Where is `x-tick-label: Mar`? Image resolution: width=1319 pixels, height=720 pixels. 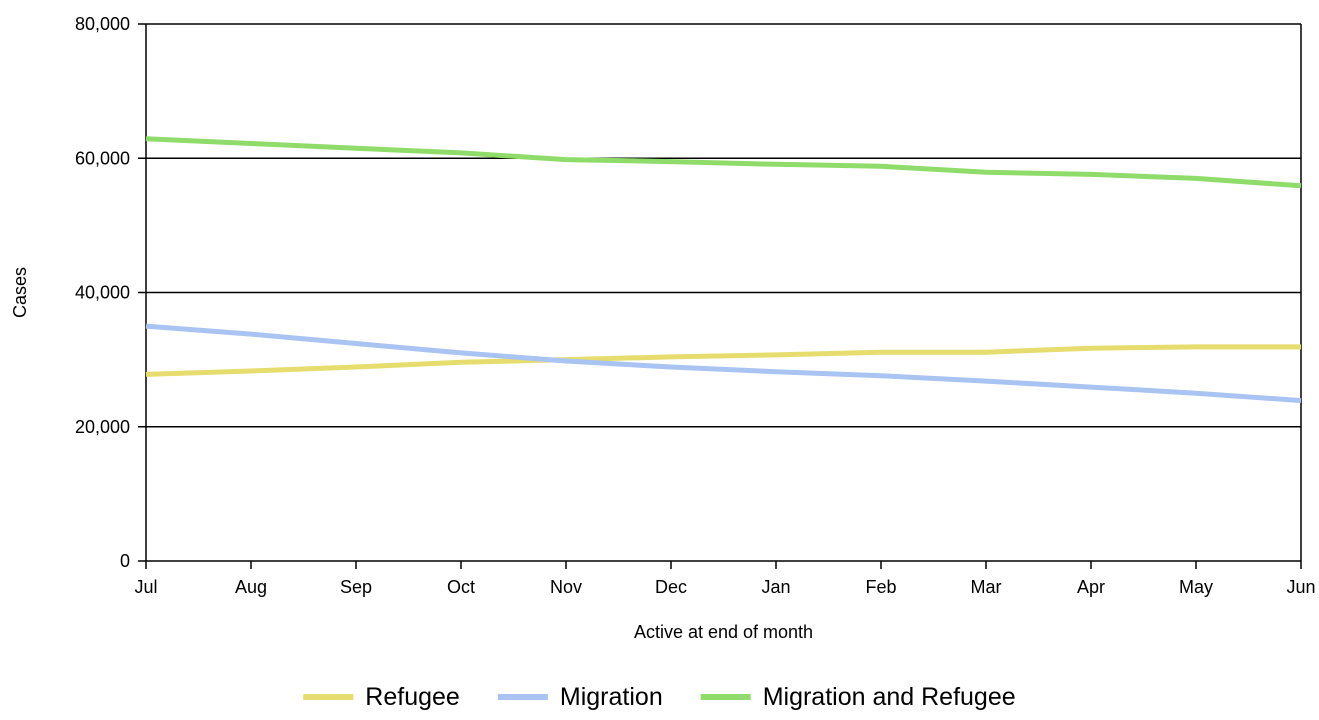
x-tick-label: Mar is located at coordinates (986, 587).